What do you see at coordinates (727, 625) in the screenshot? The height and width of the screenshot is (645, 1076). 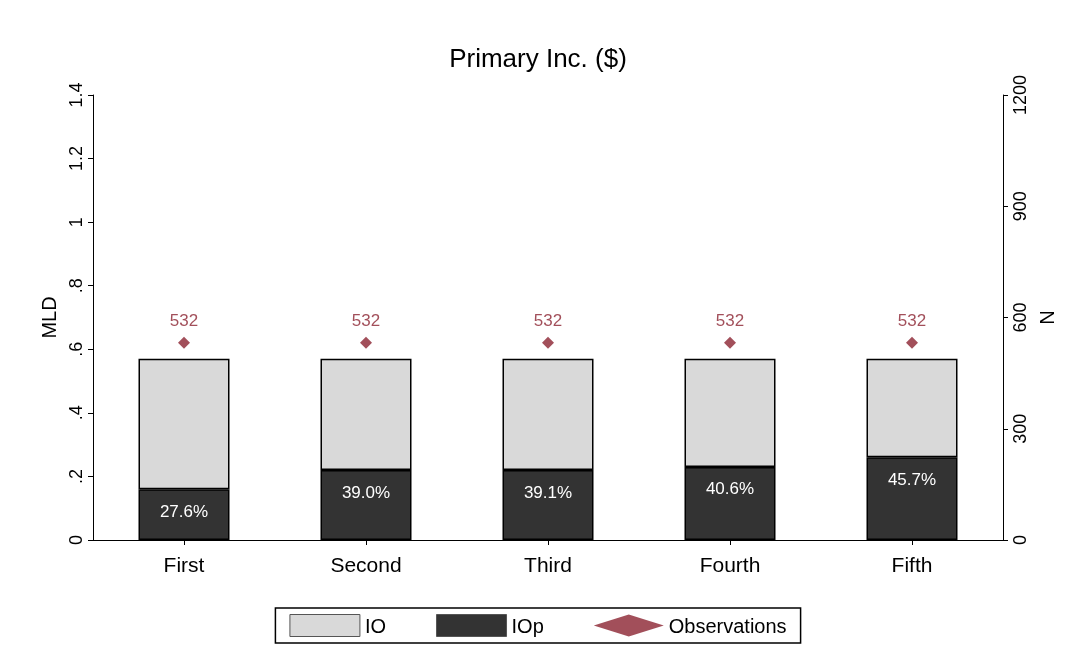 I see `legend-label: Observations` at bounding box center [727, 625].